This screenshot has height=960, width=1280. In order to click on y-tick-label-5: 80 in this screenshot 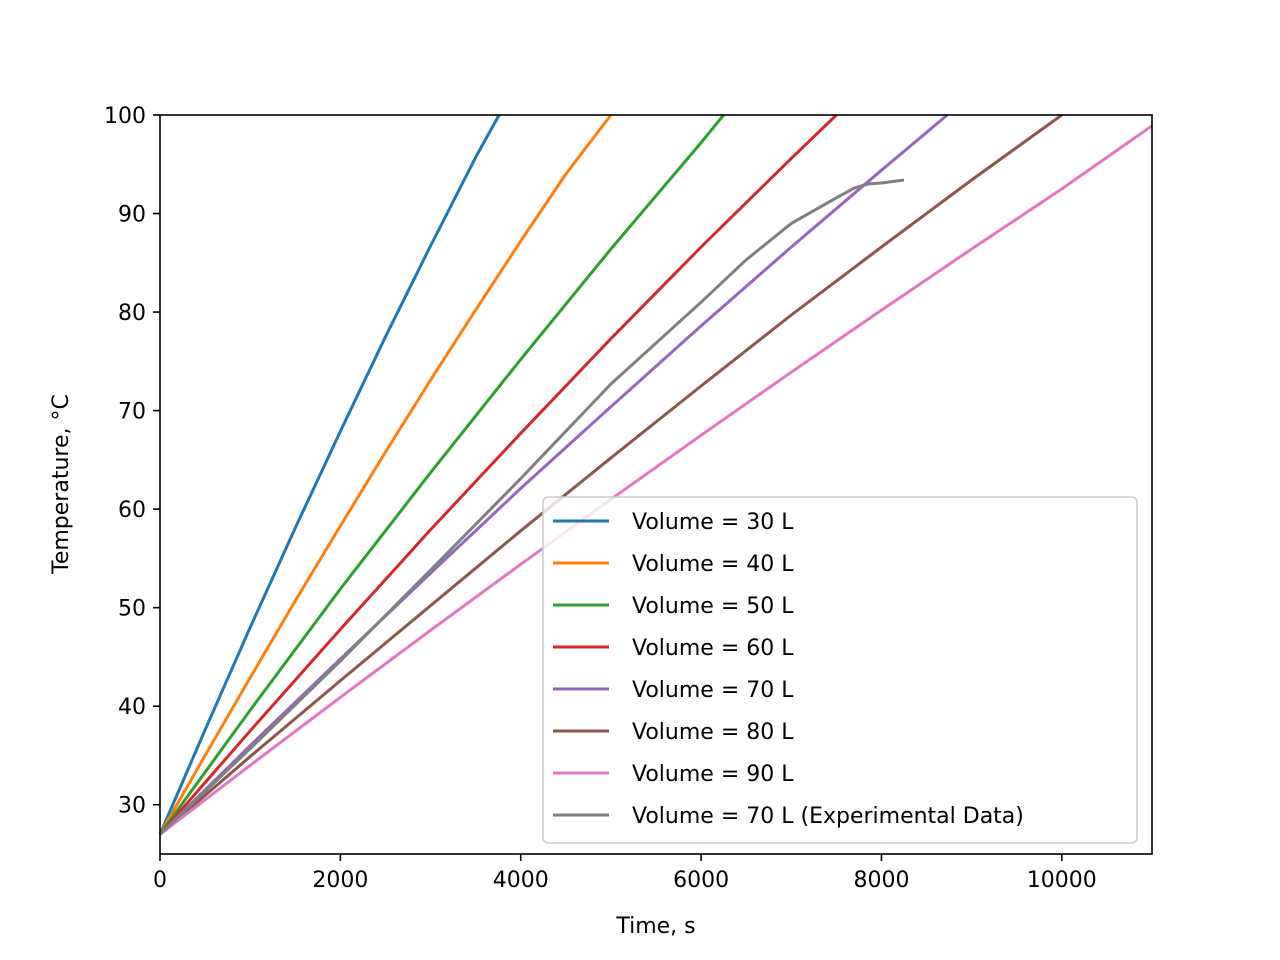, I will do `click(132, 313)`.